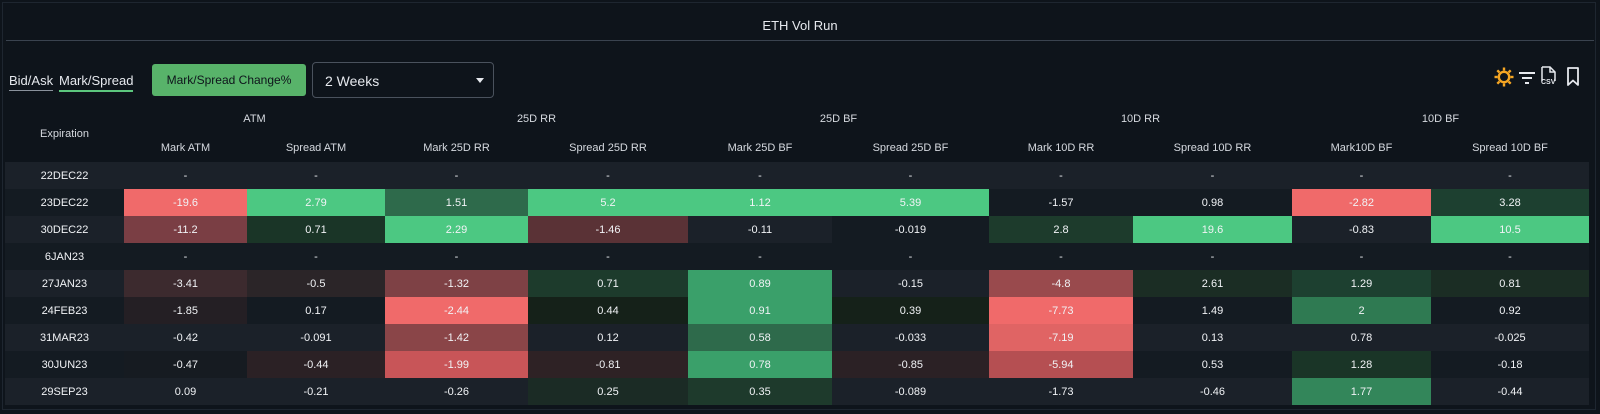  What do you see at coordinates (64, 391) in the screenshot?
I see `expiration-label: 29SEP23` at bounding box center [64, 391].